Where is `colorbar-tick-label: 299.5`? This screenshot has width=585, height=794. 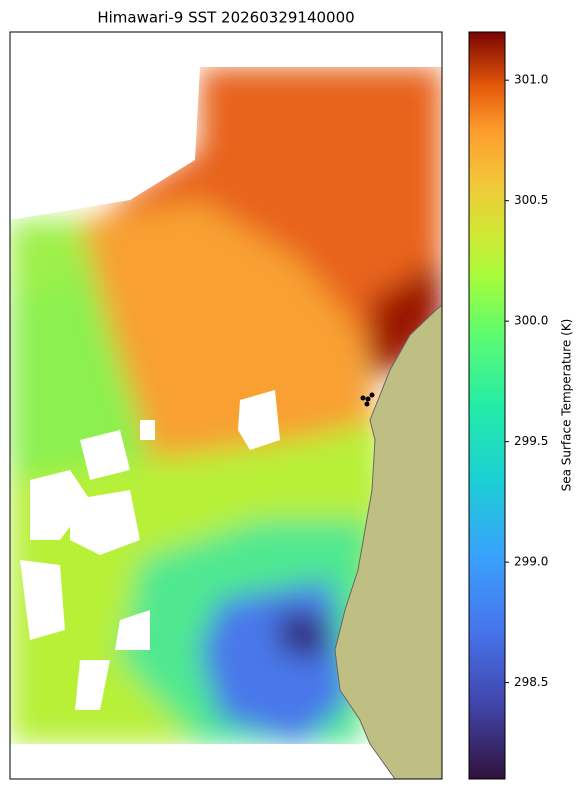 colorbar-tick-label: 299.5 is located at coordinates (531, 441).